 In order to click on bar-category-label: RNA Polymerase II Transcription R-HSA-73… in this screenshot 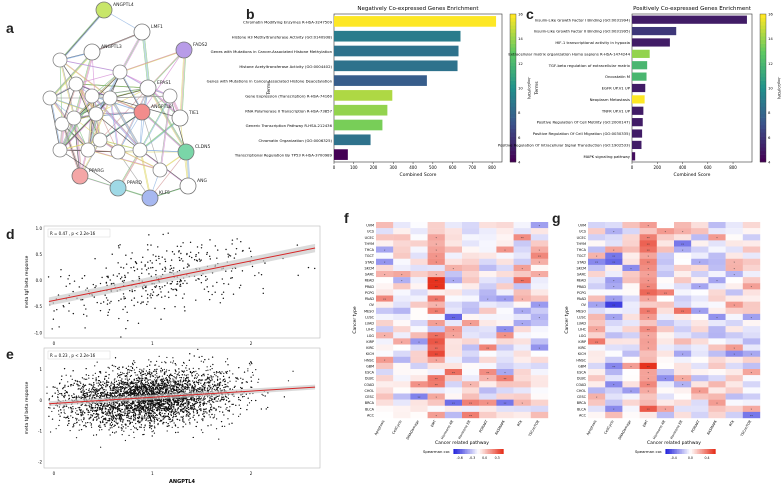, I will do `click(288, 110)`.